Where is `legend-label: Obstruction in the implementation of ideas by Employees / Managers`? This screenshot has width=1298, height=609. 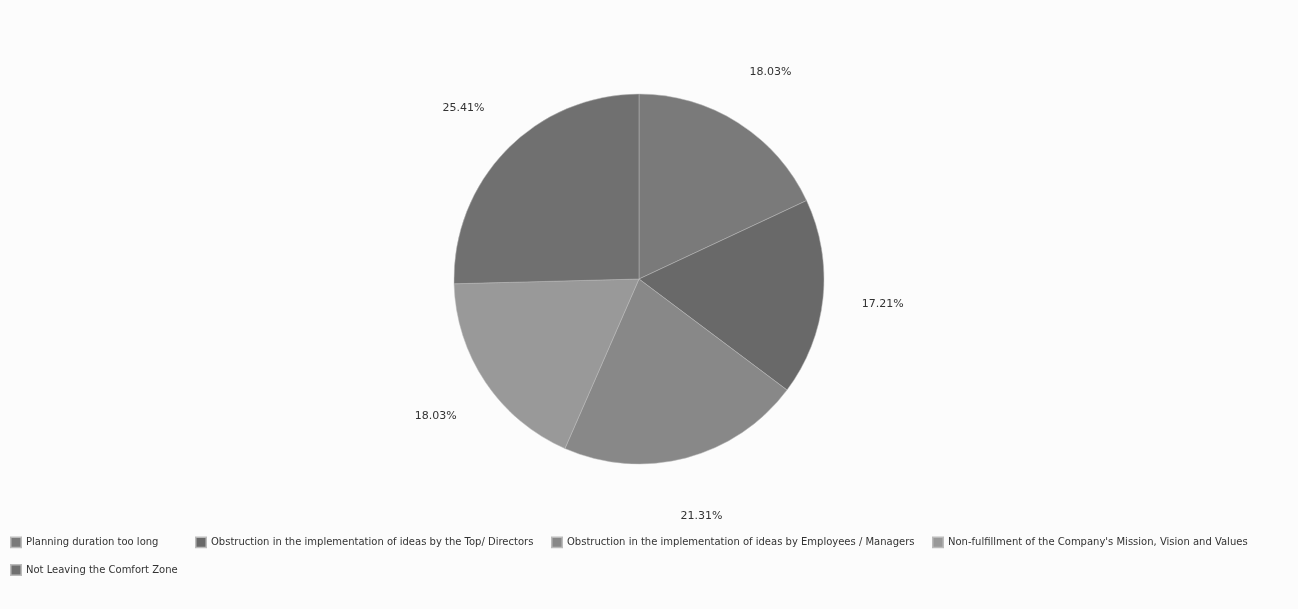
legend-label: Obstruction in the implementation of ideas by Employees / Managers is located at coordinates (741, 542).